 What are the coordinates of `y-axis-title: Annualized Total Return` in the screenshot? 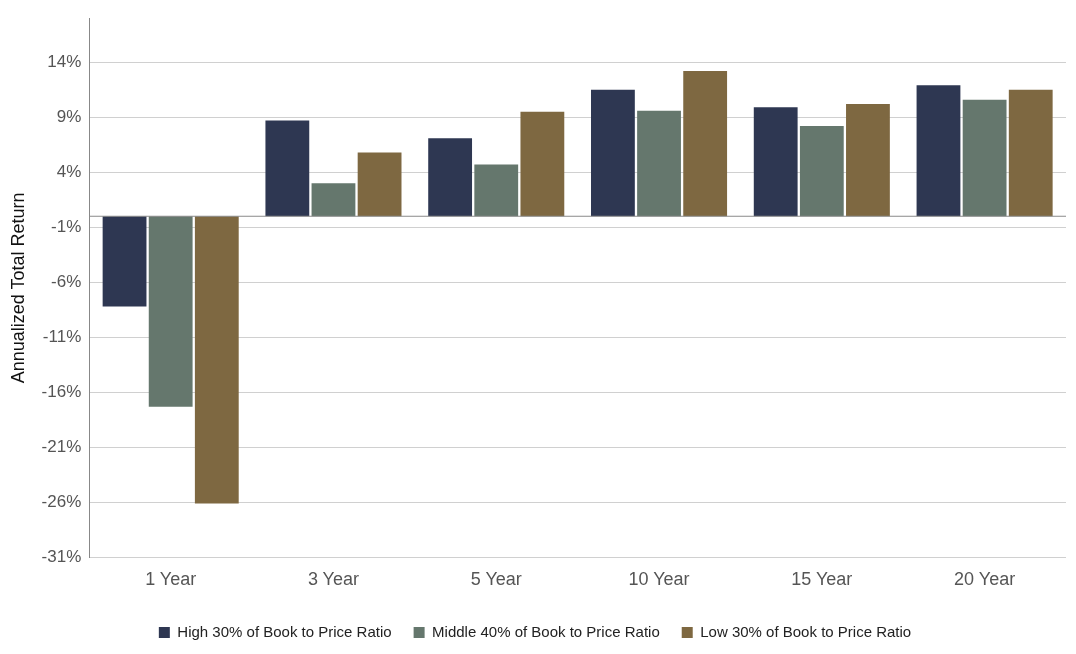 It's located at (17, 288).